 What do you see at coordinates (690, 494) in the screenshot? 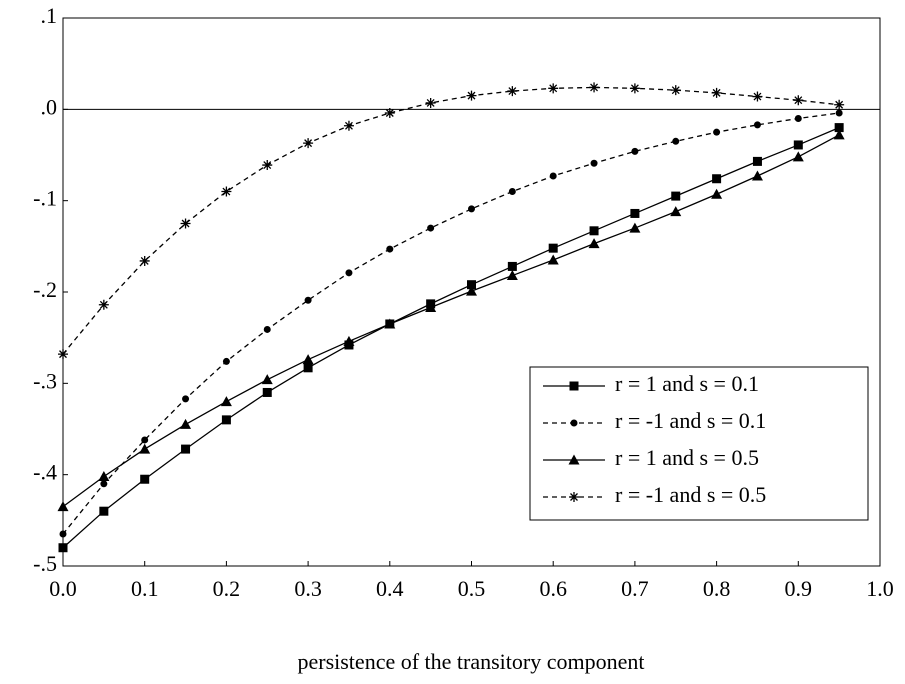
I see `legend-label: r = -1 and s = 0.5` at bounding box center [690, 494].